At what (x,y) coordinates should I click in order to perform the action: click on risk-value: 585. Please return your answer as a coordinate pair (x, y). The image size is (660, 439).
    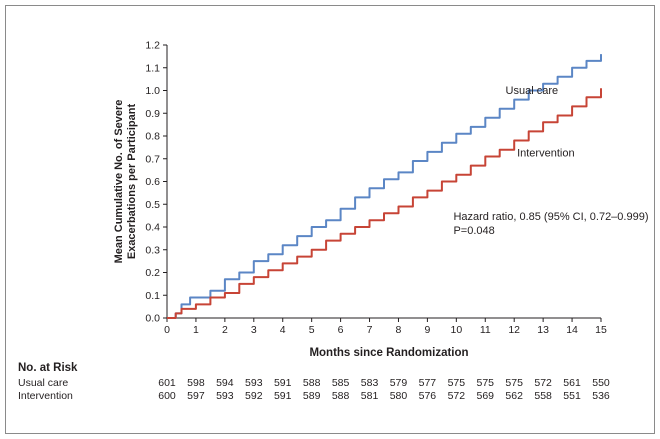
    Looking at the image, I should click on (340, 383).